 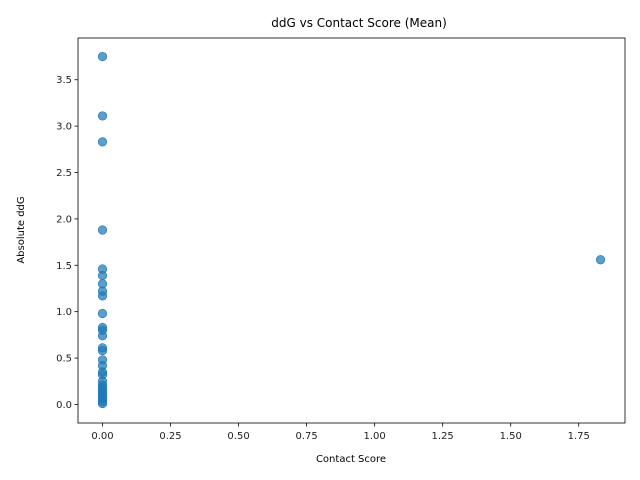 I want to click on y-tick-label: 1.0, so click(x=64, y=312).